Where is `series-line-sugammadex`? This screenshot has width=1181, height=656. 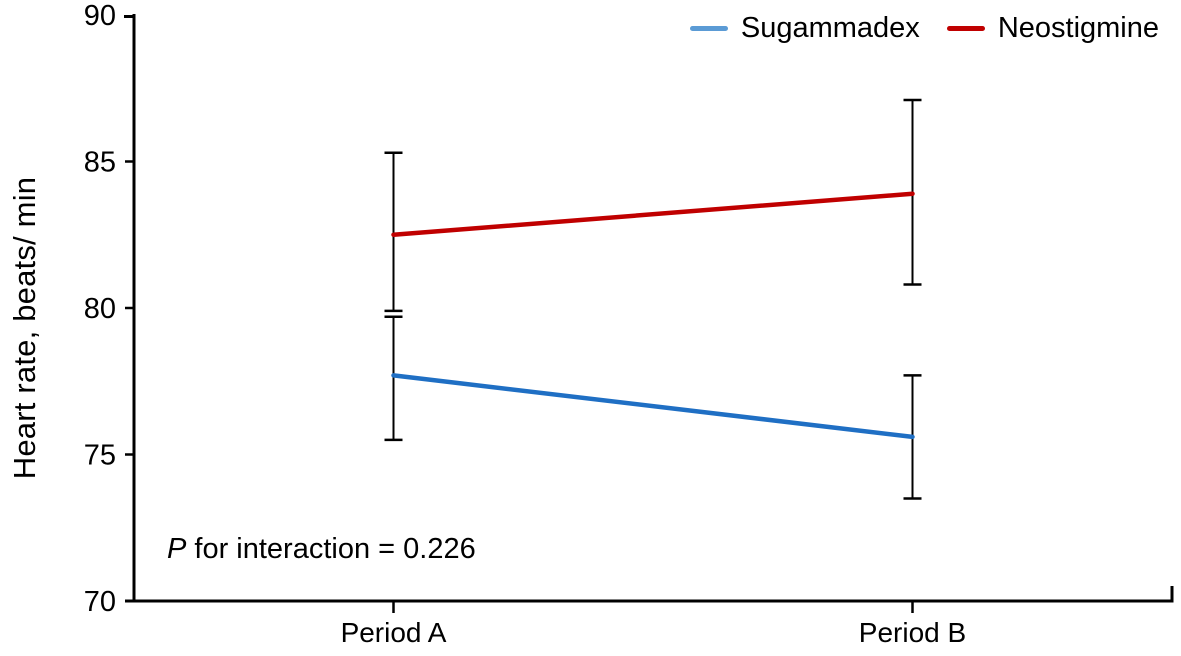
series-line-sugammadex is located at coordinates (653, 406).